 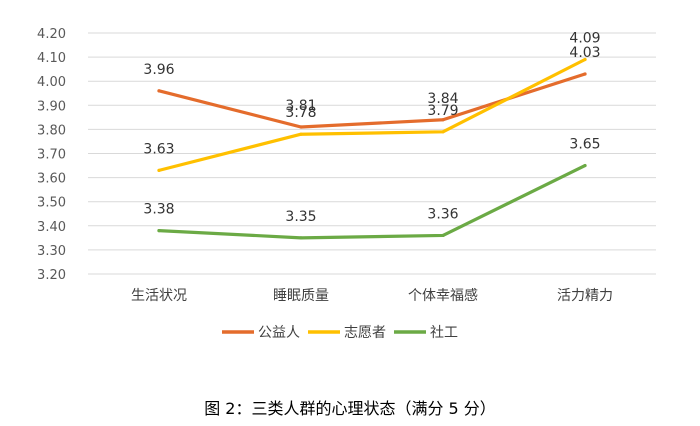 I want to click on y-tick-label: 4.20, so click(x=51, y=34).